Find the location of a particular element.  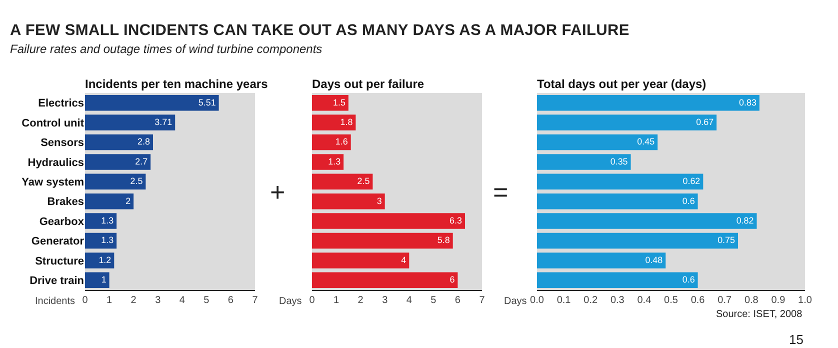

x-tick-label: 0.7 is located at coordinates (725, 300).